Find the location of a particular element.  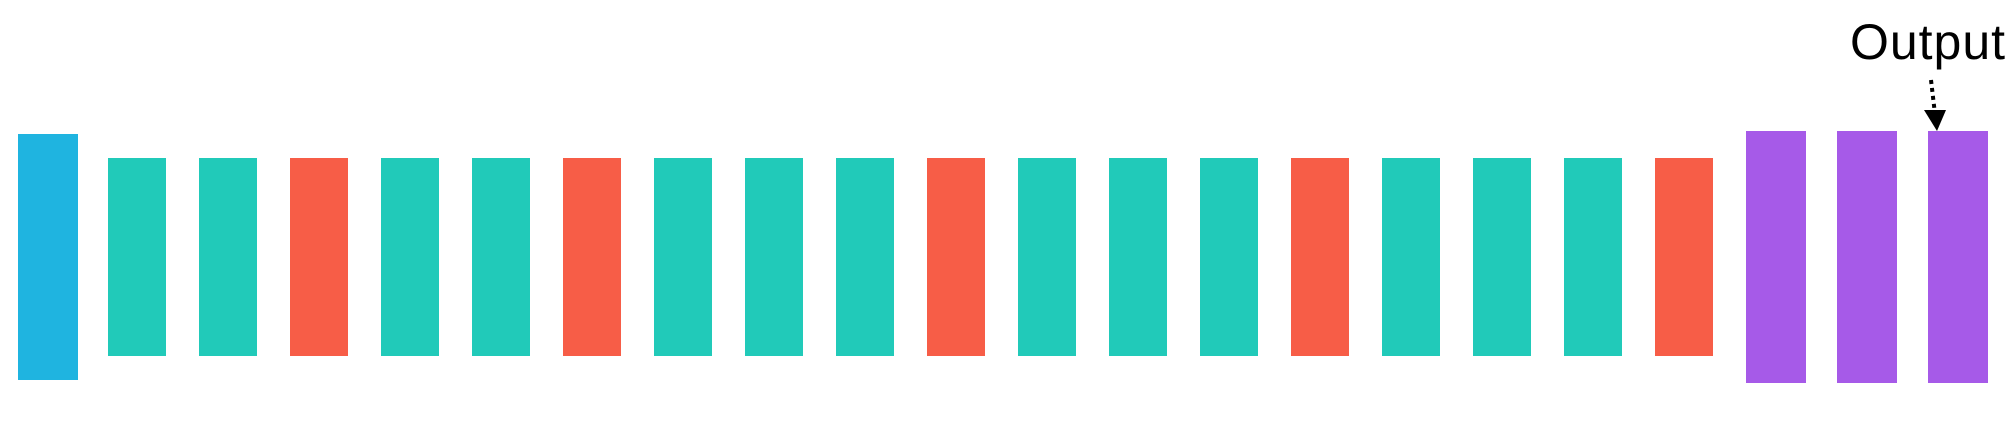

output-pointer-arrow-icon is located at coordinates (1935, 105).